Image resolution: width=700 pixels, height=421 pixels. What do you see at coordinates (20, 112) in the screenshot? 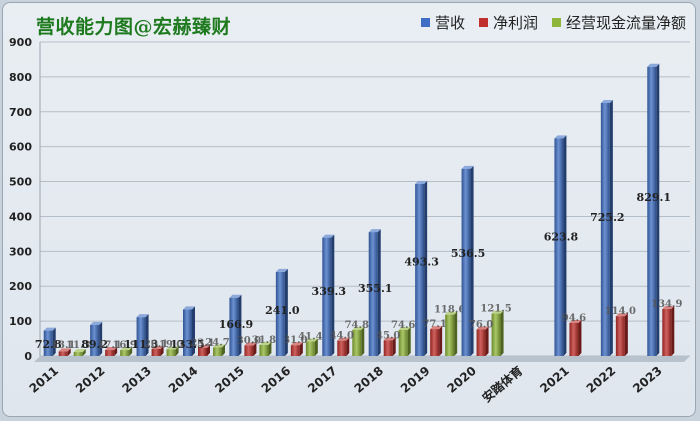
I see `y-tick-label-700: 700` at bounding box center [20, 112].